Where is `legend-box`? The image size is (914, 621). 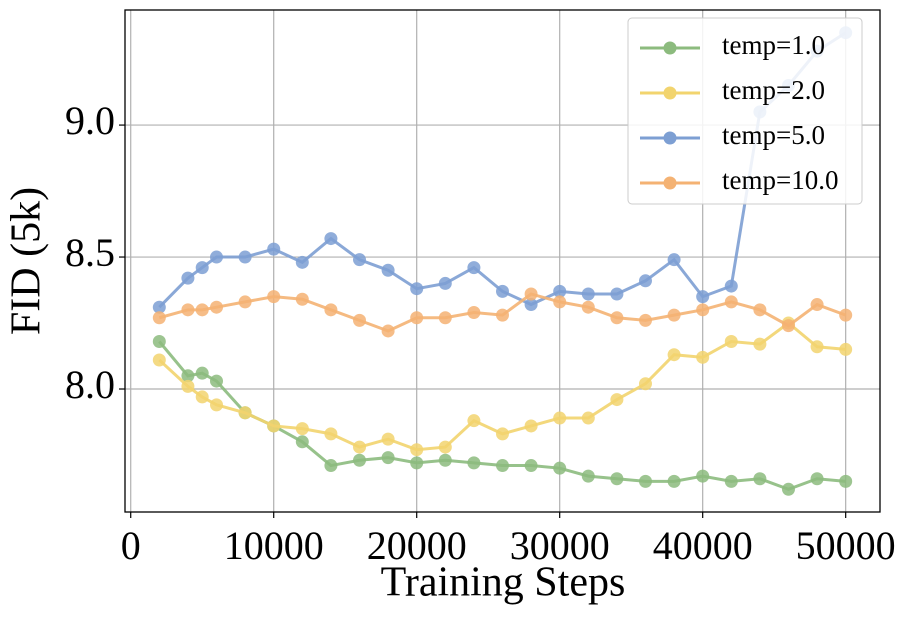
legend-box is located at coordinates (745, 111).